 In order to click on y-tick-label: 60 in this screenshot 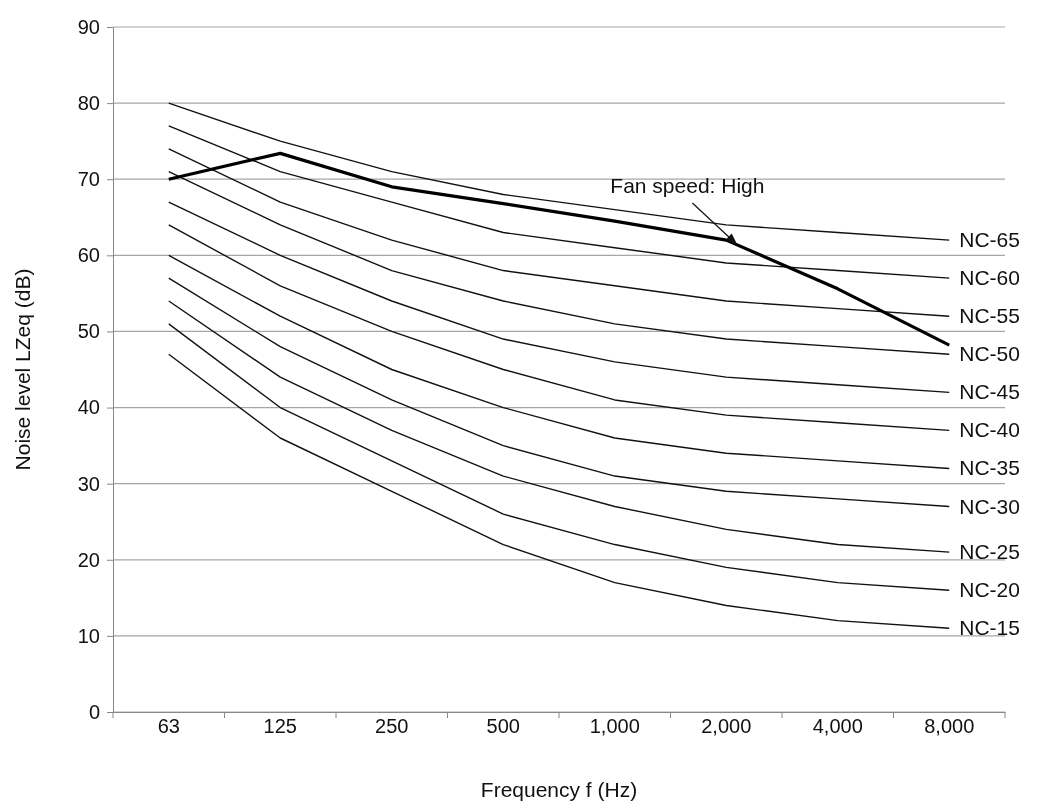, I will do `click(88, 255)`.